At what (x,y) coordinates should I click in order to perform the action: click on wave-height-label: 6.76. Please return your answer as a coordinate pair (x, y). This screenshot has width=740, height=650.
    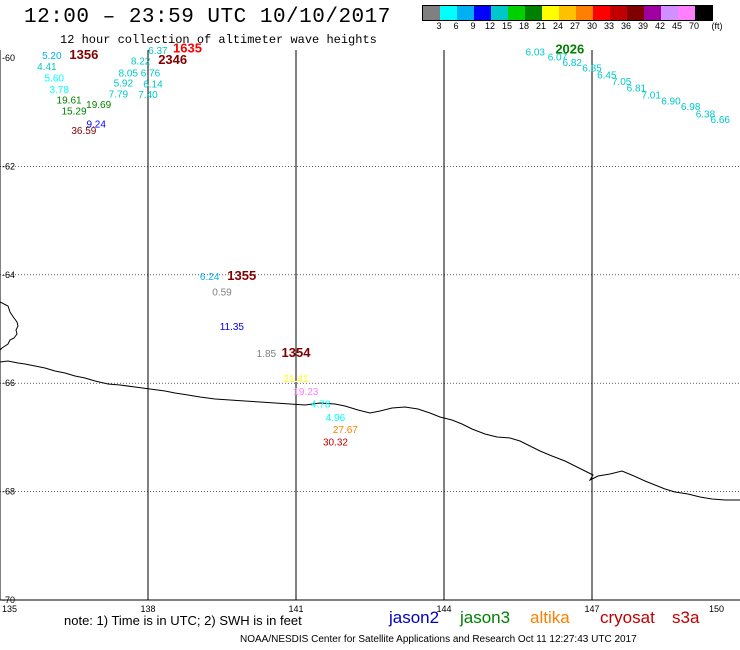
    Looking at the image, I should click on (151, 73).